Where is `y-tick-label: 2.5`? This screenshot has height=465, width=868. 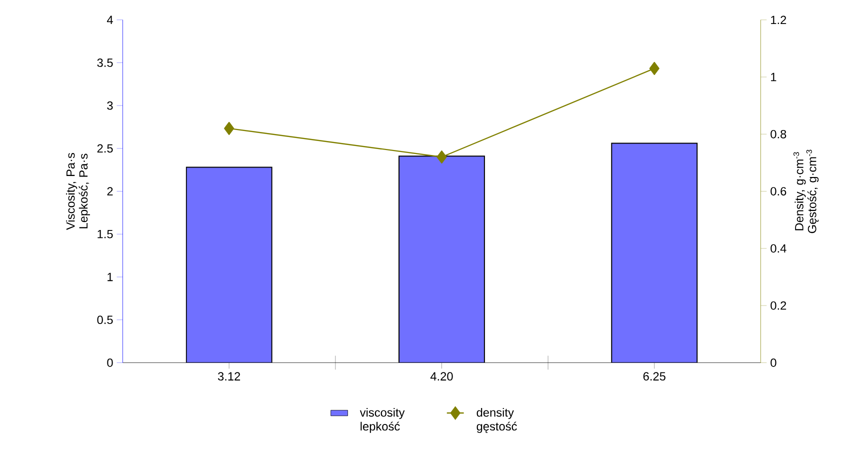 y-tick-label: 2.5 is located at coordinates (105, 148).